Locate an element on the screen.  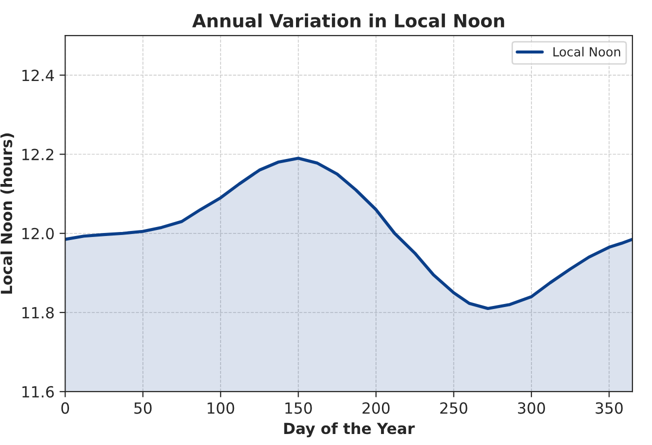
x-tick-label: 150 is located at coordinates (298, 408).